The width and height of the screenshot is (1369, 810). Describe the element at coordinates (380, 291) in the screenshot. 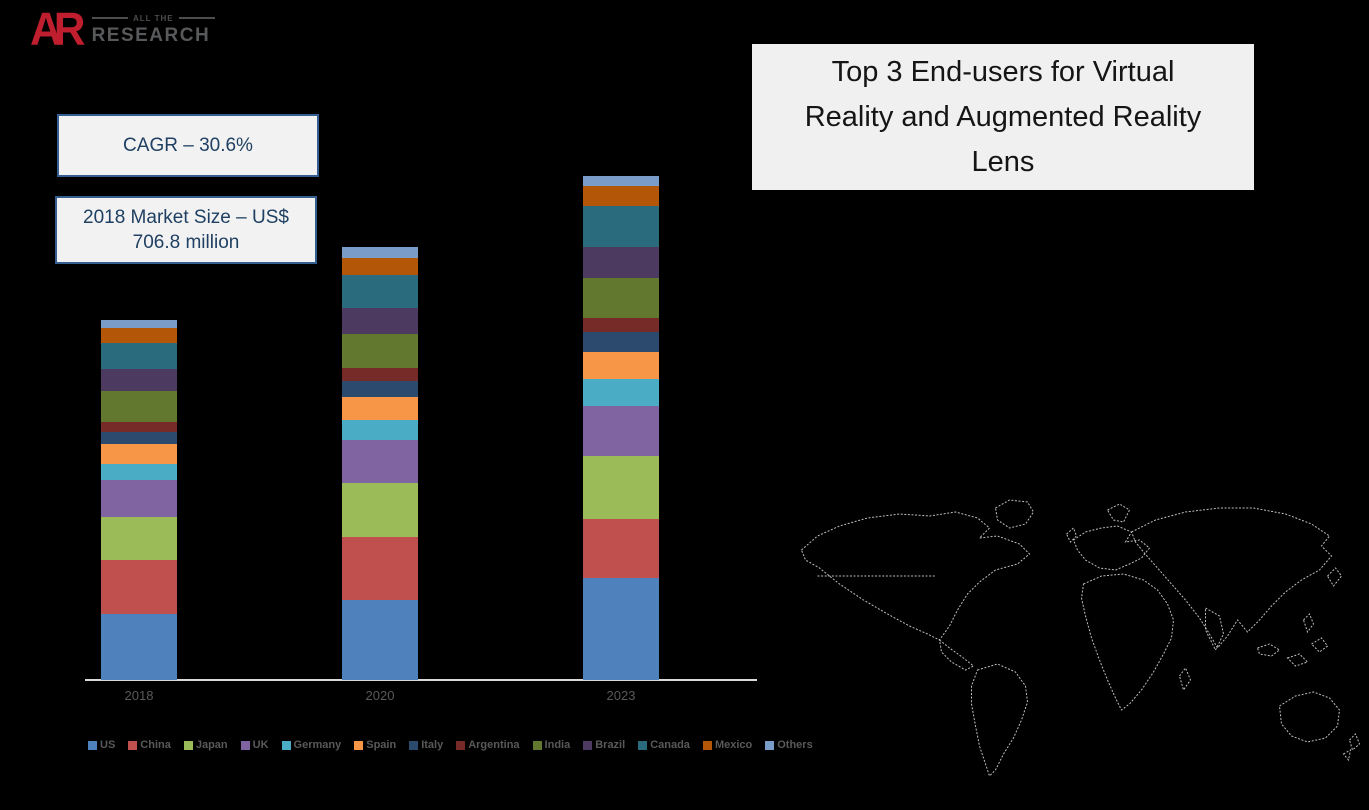

I see `bar-segment-2020-canada` at that location.